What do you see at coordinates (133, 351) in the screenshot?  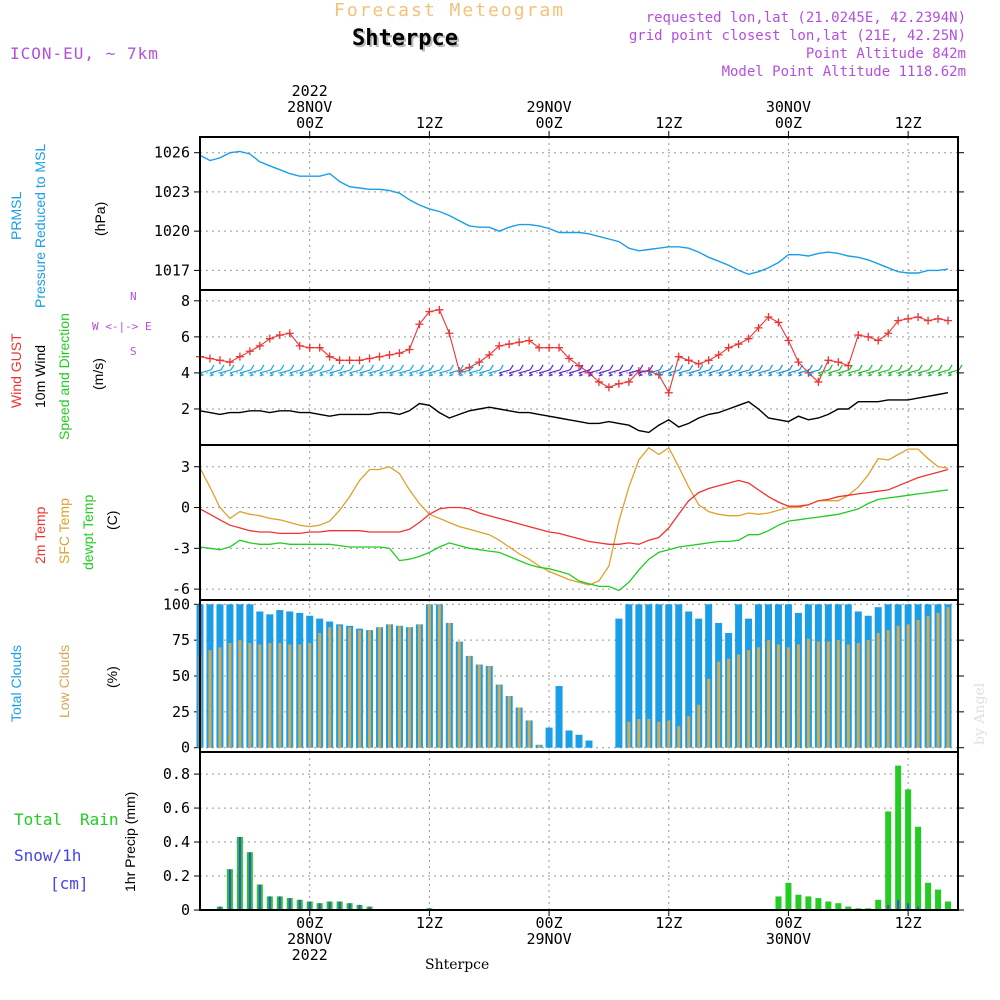 I see `compass-south: S` at bounding box center [133, 351].